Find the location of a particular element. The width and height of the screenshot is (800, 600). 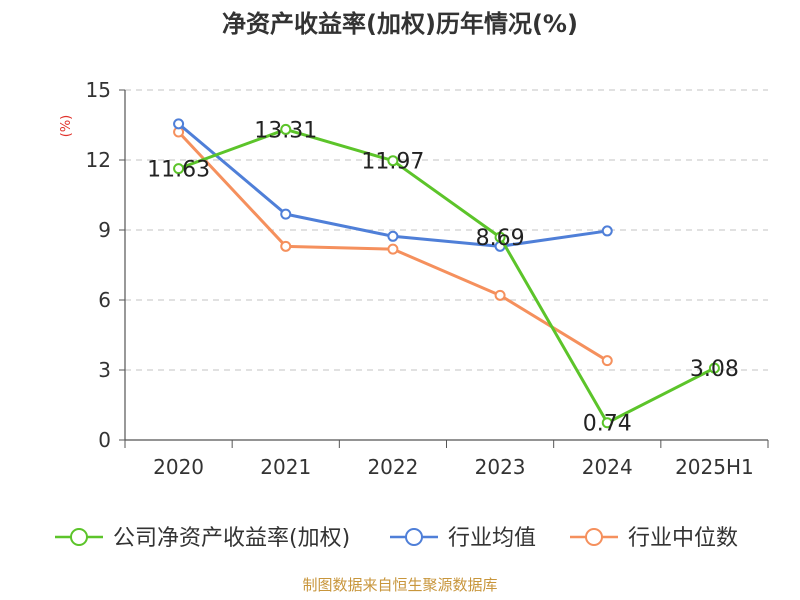

series-line is located at coordinates (392, 185).